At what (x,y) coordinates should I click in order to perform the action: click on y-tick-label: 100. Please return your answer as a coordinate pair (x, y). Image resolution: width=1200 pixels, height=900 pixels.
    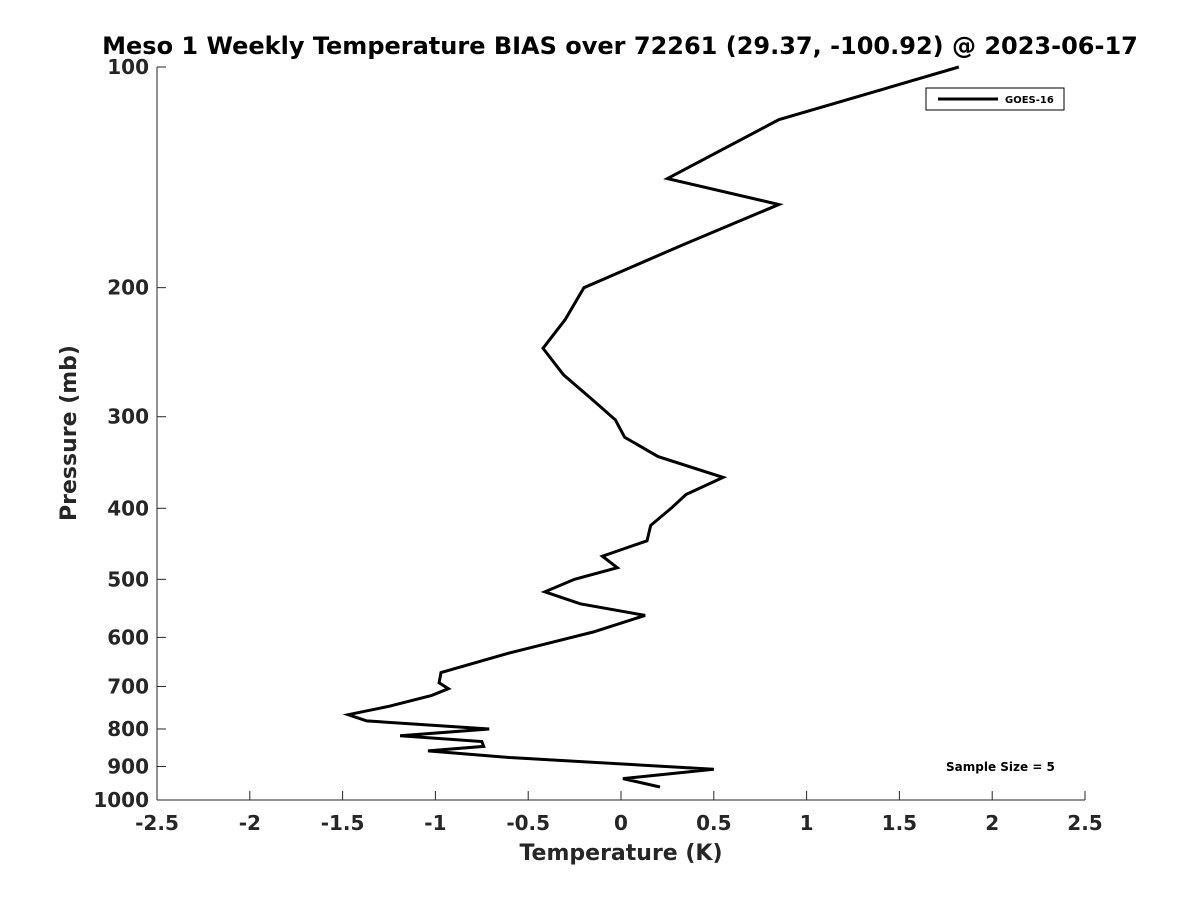
    Looking at the image, I should click on (128, 67).